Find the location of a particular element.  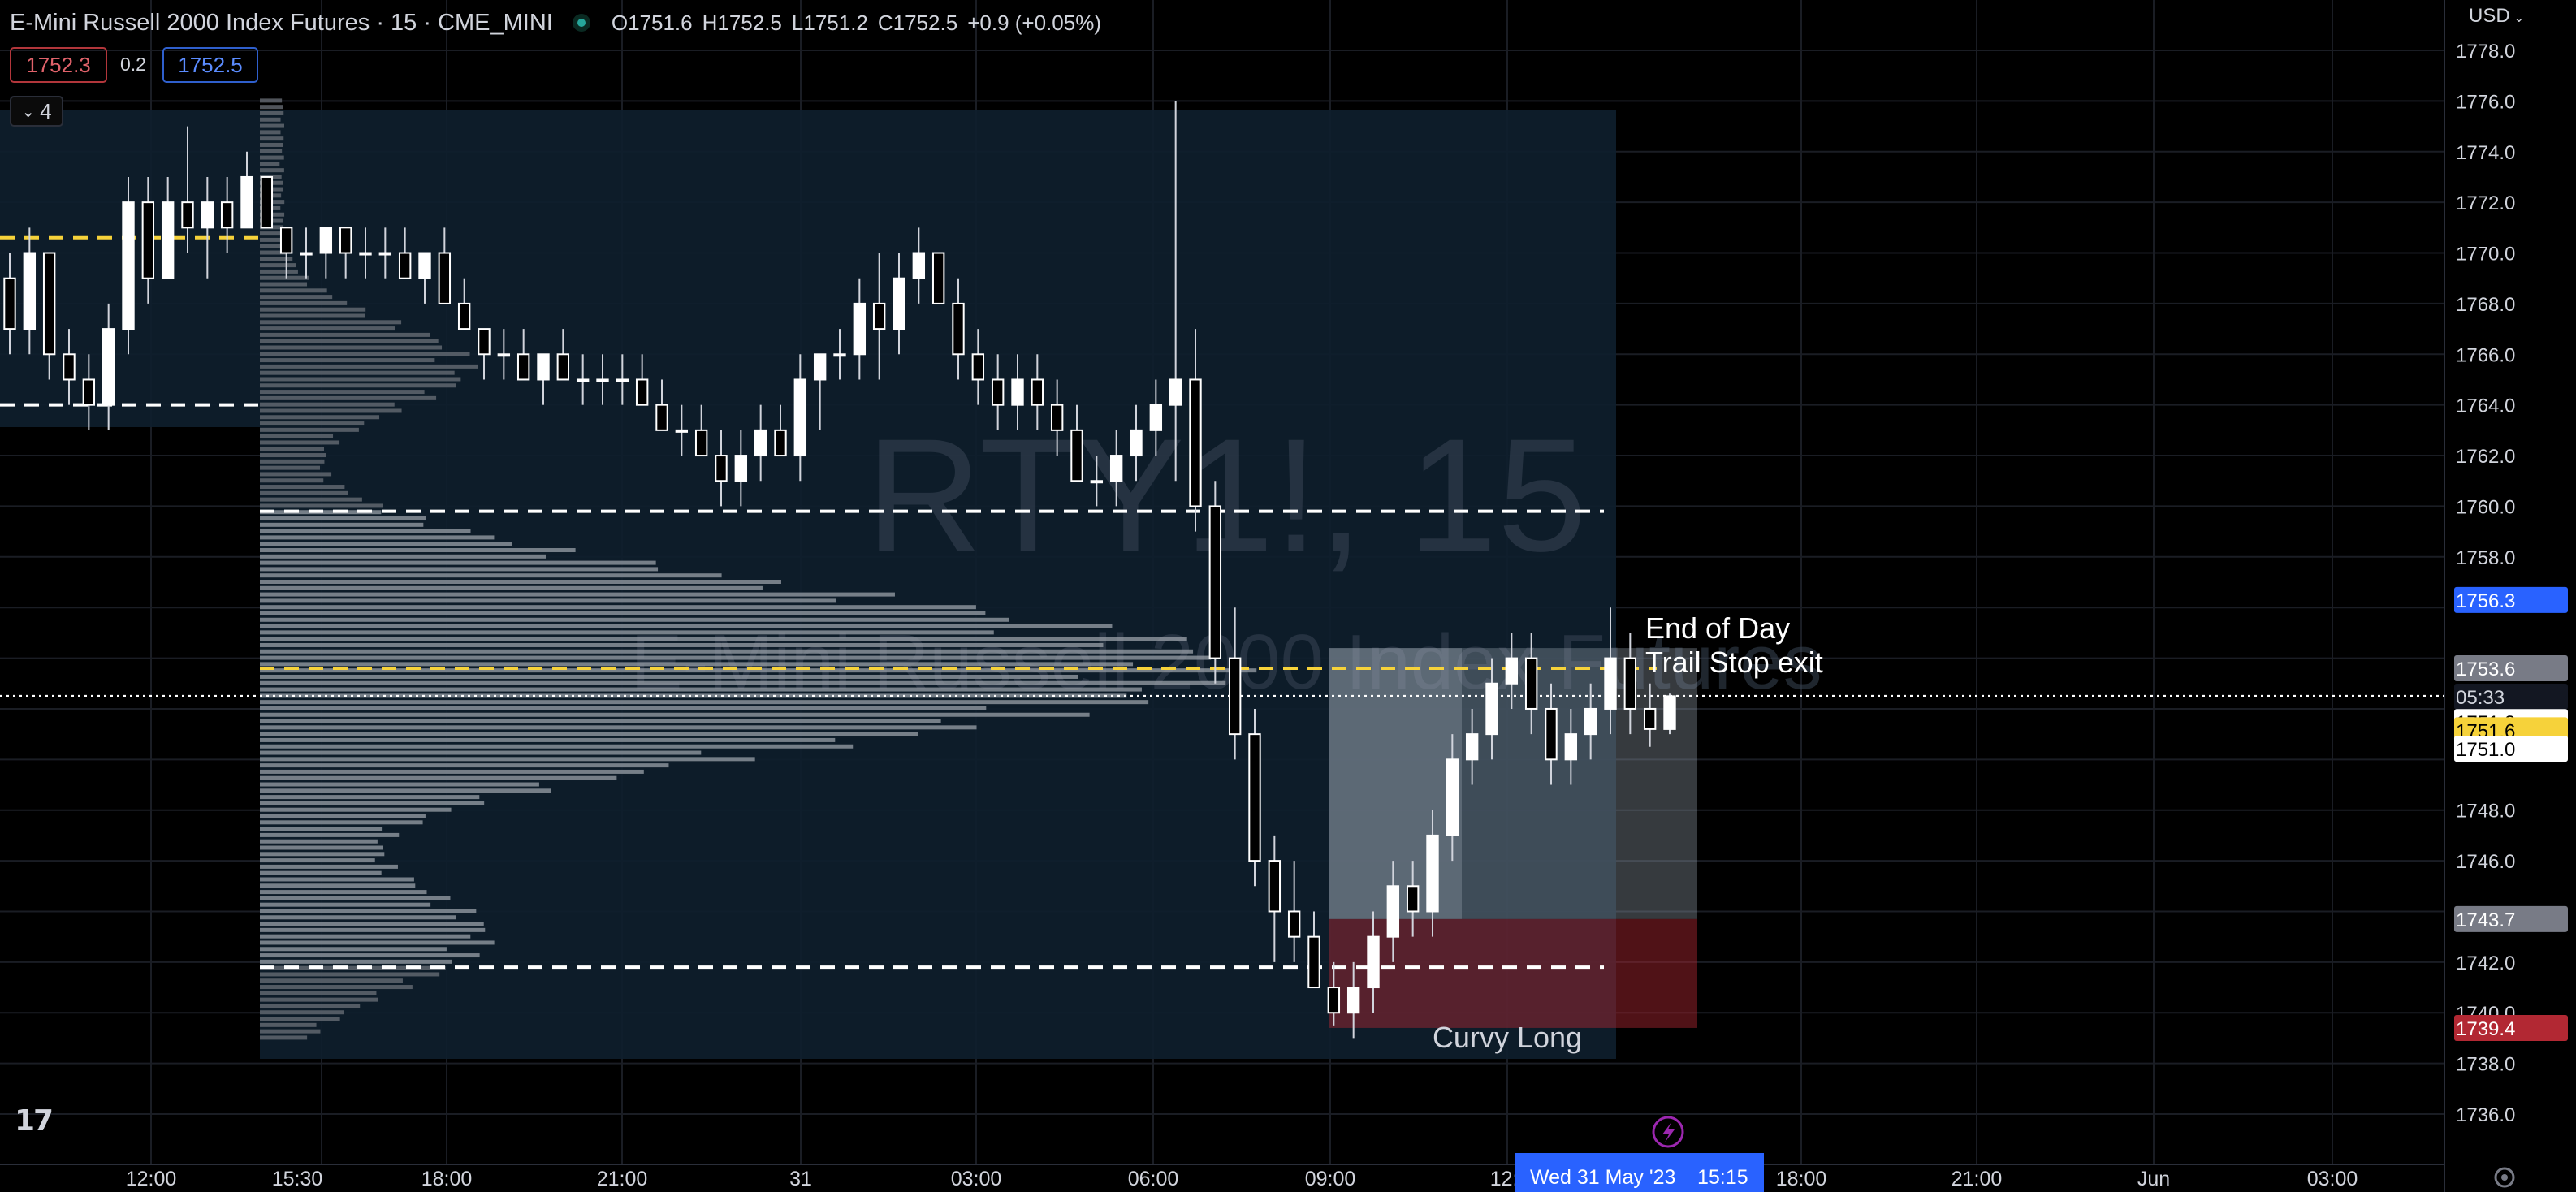

crosshair-date: Wed 31 May '23 is located at coordinates (1603, 1177).